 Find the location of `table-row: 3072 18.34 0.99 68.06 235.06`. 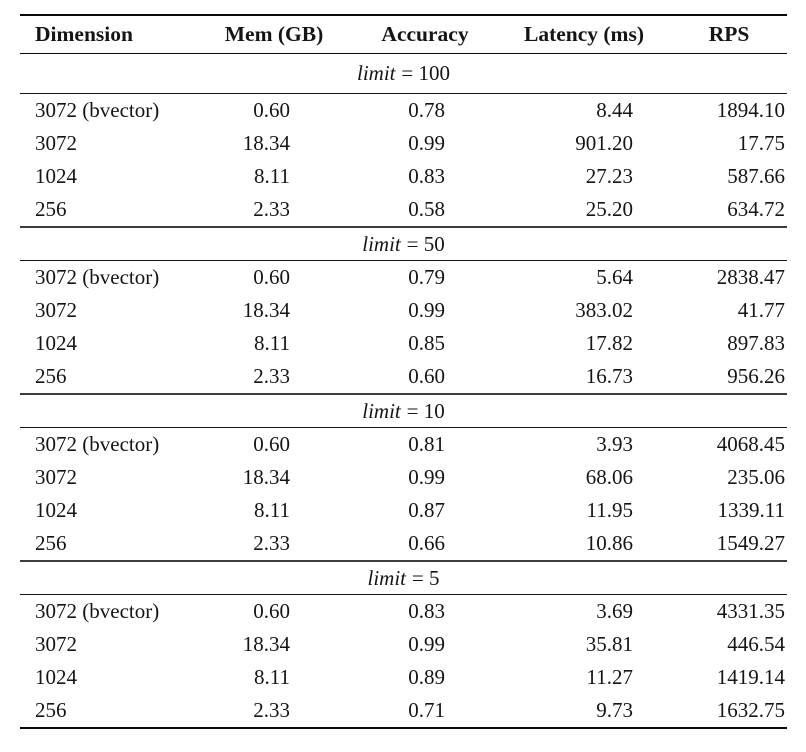

table-row: 3072 18.34 0.99 68.06 235.06 is located at coordinates (403, 477).